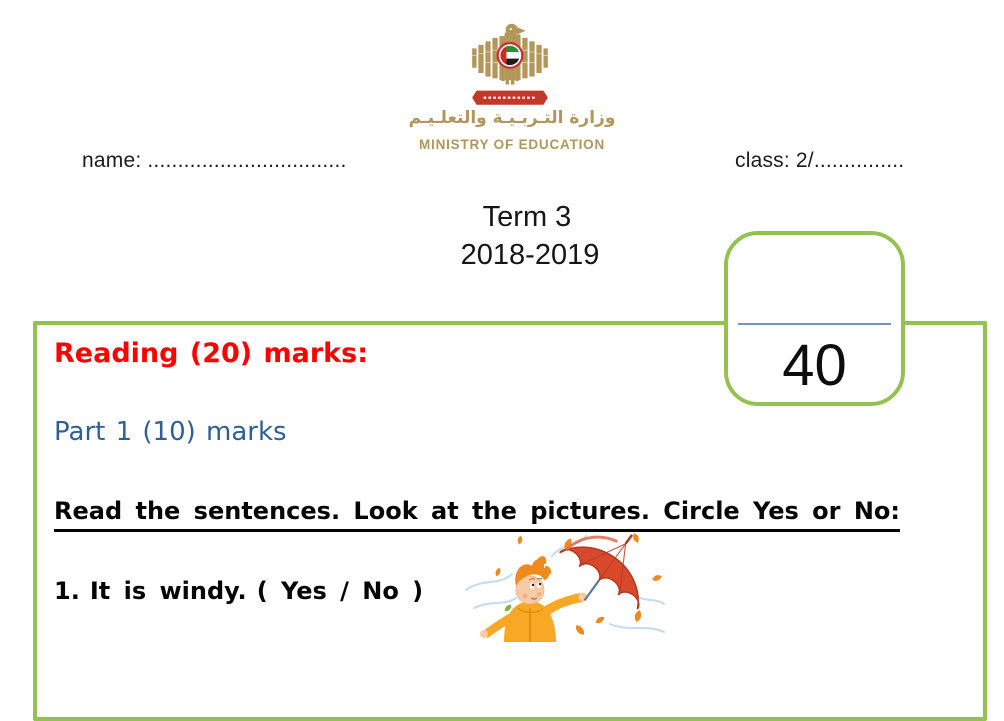  I want to click on uae-falcon-emblem-icon, so click(510, 64).